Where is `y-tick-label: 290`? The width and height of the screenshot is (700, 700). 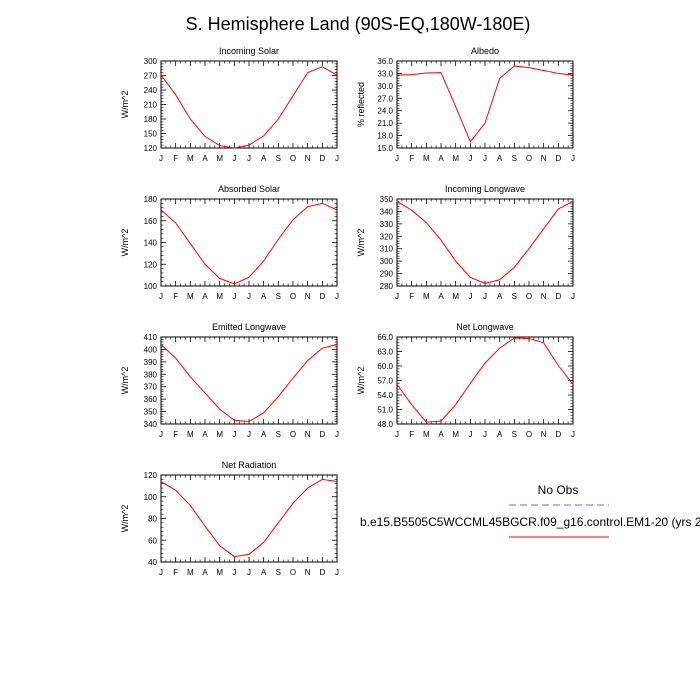 y-tick-label: 290 is located at coordinates (387, 274).